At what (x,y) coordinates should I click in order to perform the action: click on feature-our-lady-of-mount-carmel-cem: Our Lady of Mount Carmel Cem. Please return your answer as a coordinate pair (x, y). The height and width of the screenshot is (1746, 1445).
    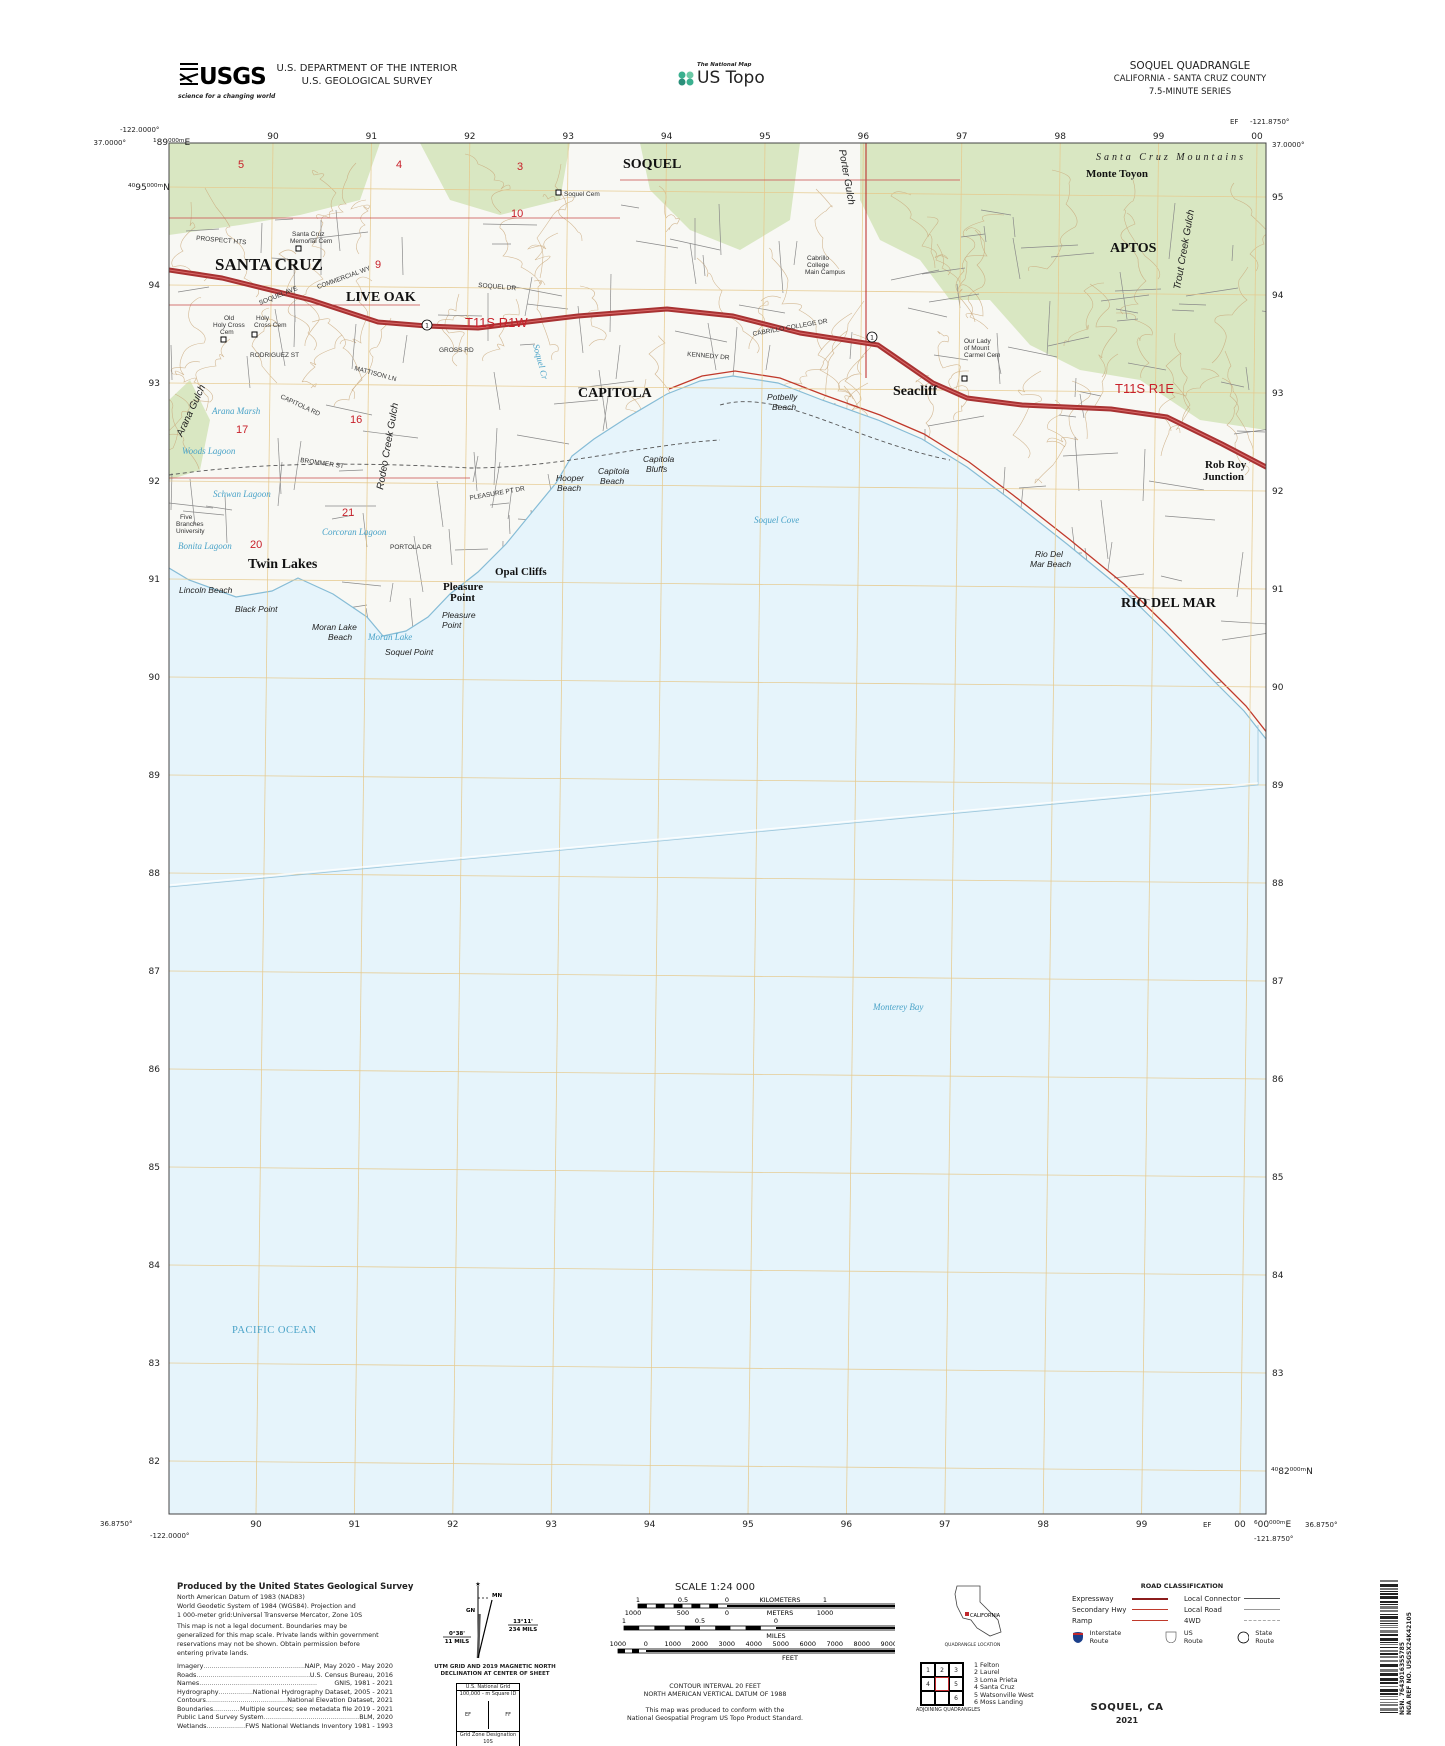
    Looking at the image, I should click on (982, 348).